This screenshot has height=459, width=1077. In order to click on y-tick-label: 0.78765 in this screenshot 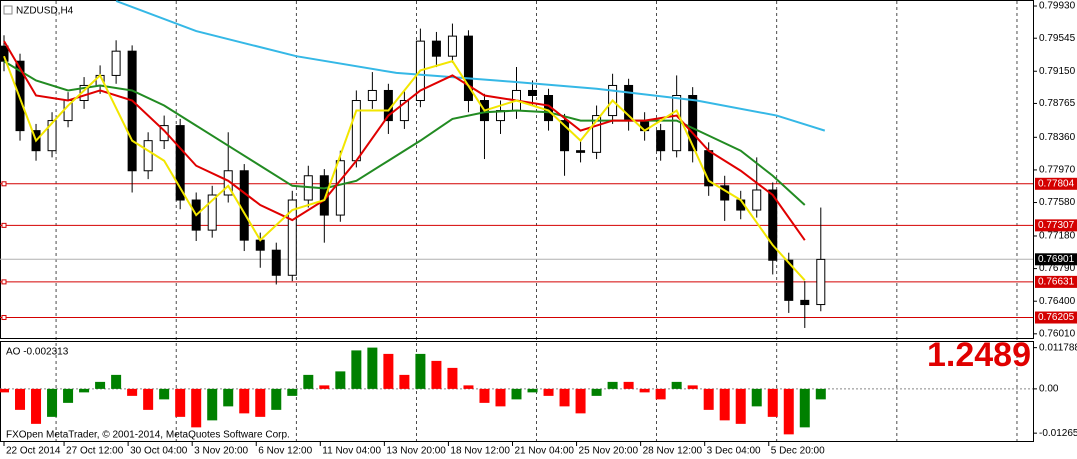, I will do `click(1057, 103)`.